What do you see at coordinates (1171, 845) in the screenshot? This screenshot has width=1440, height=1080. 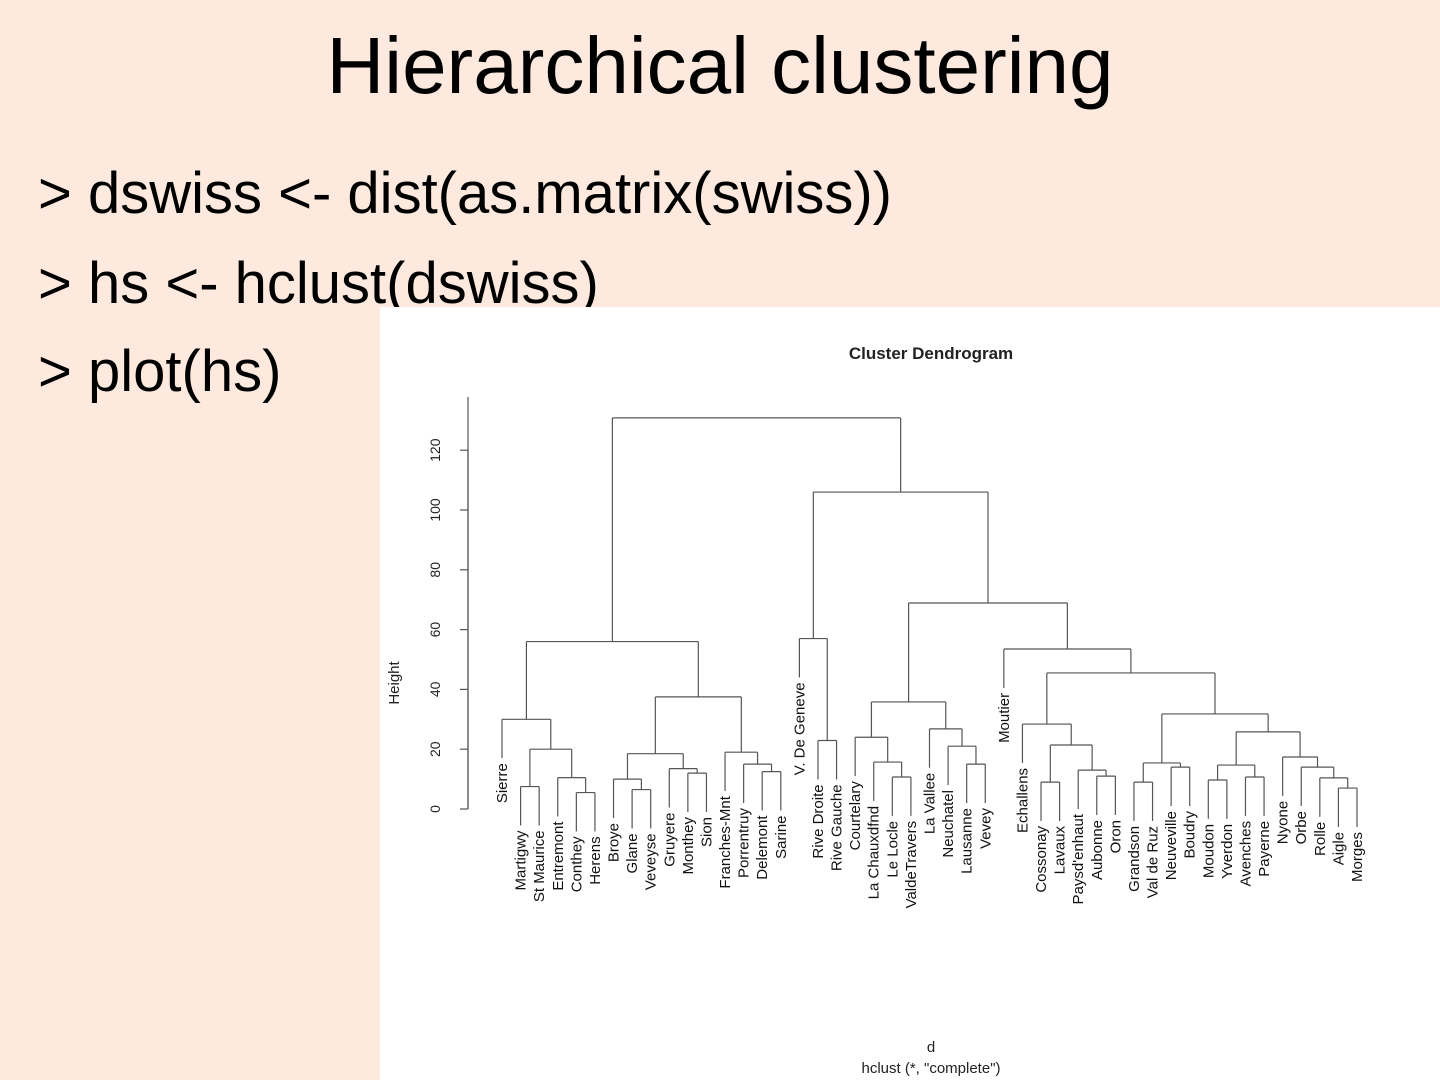 I see `leaf-label: Neuveville` at bounding box center [1171, 845].